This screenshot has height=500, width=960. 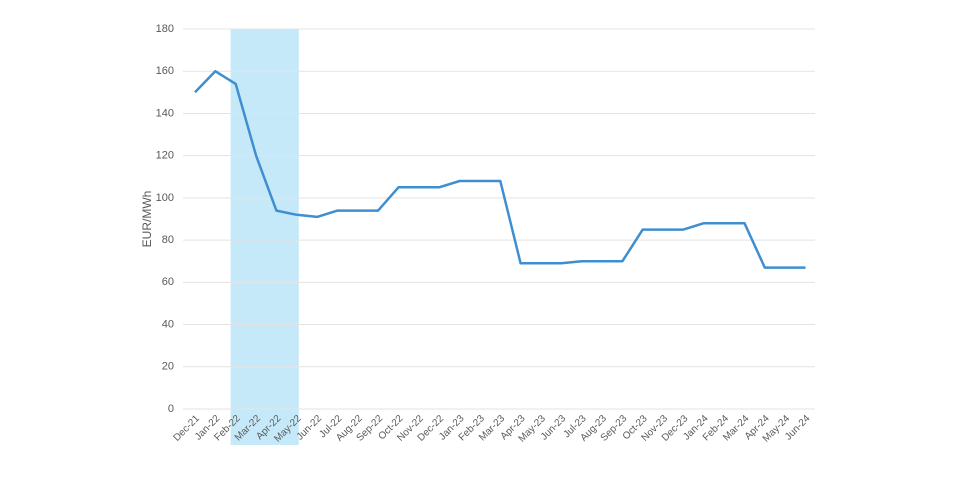 What do you see at coordinates (165, 156) in the screenshot?
I see `y-tick-label: 120` at bounding box center [165, 156].